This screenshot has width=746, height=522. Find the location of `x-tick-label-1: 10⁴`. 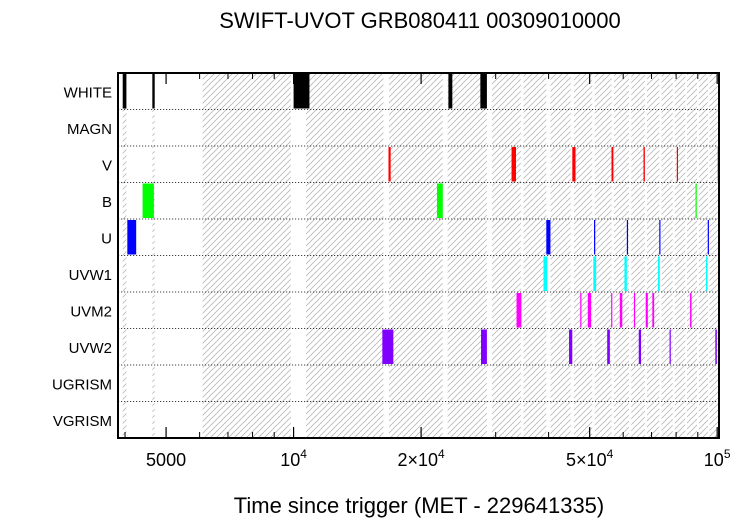

x-tick-label-1: 10⁴ is located at coordinates (293, 458).